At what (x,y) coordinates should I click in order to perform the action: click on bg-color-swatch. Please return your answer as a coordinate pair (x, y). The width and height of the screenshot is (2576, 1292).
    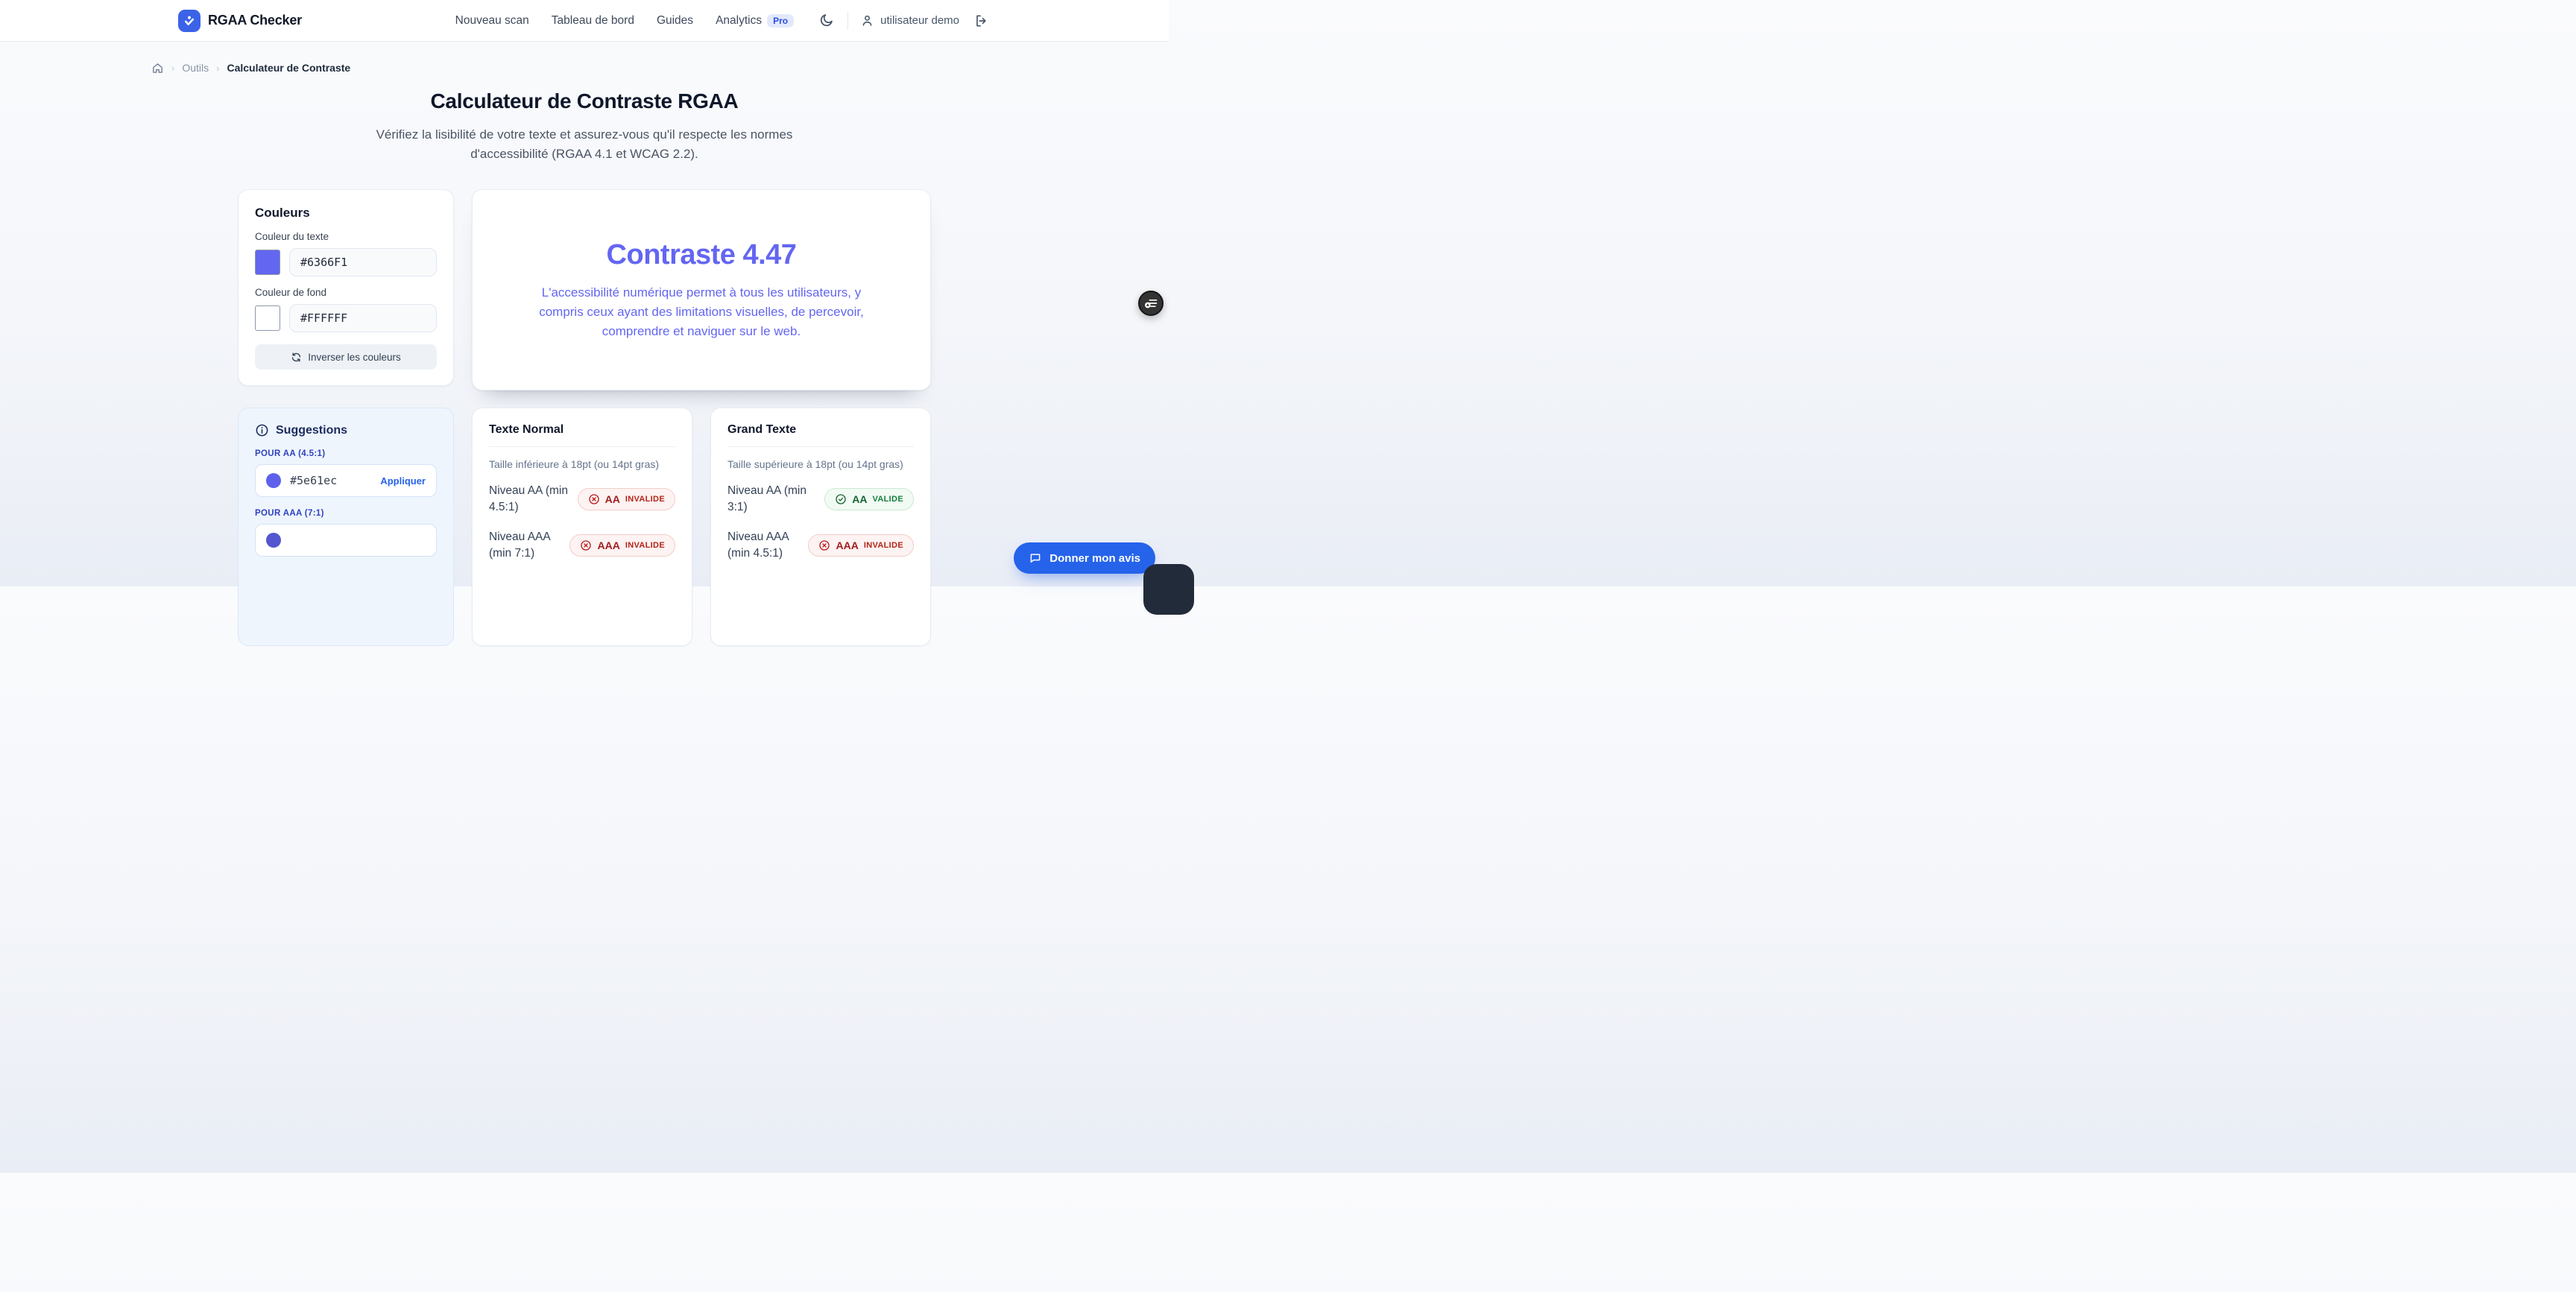
    Looking at the image, I should click on (267, 318).